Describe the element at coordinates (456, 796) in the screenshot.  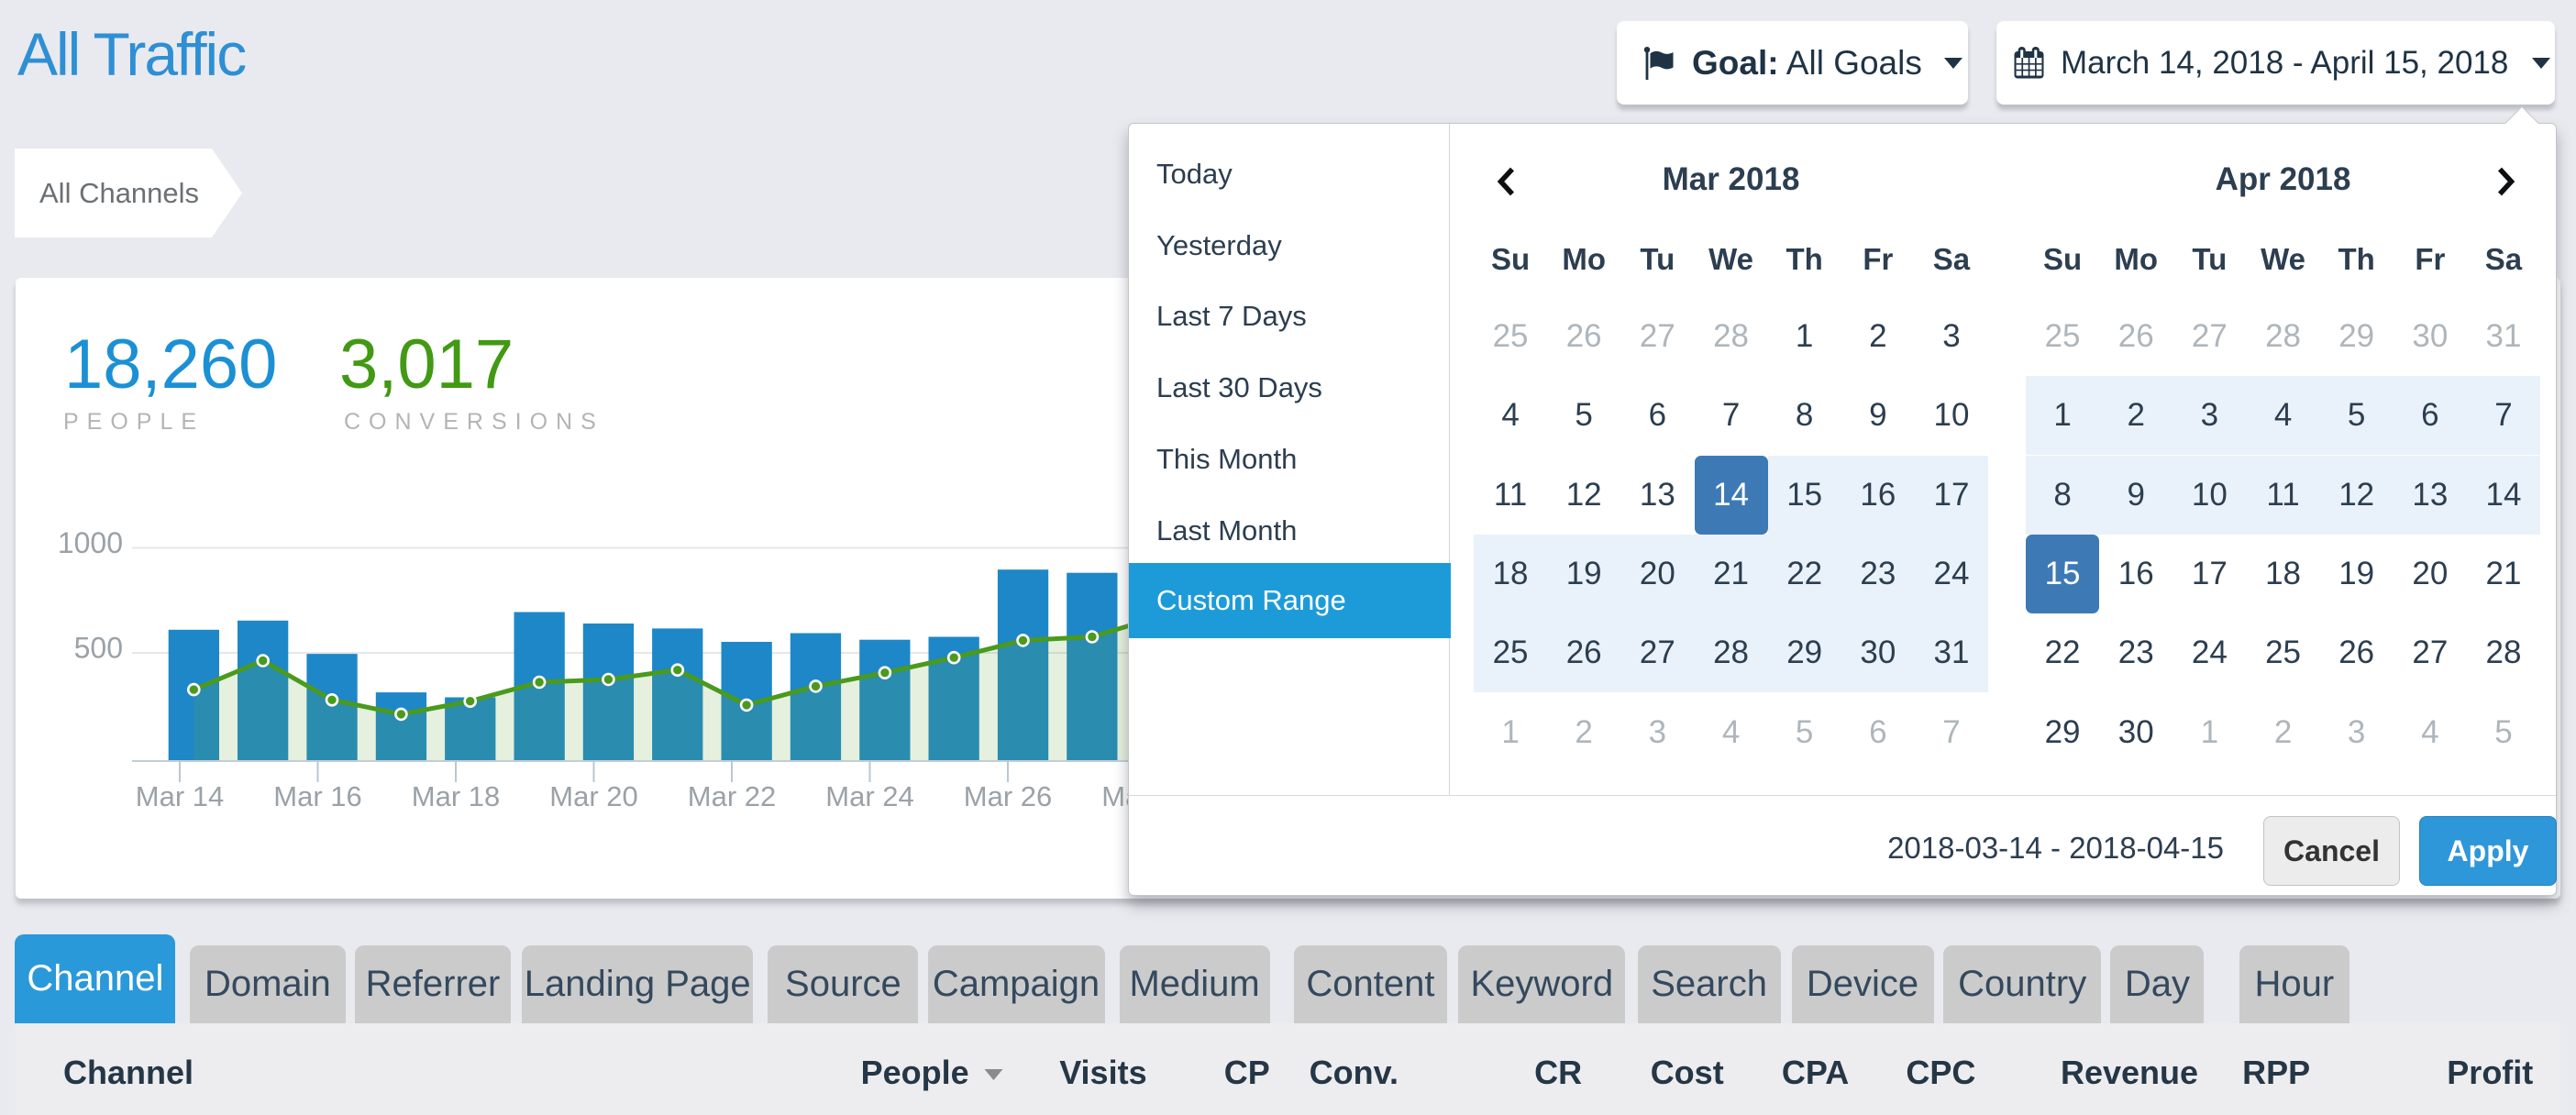
I see `svg-text: Mar 18` at that location.